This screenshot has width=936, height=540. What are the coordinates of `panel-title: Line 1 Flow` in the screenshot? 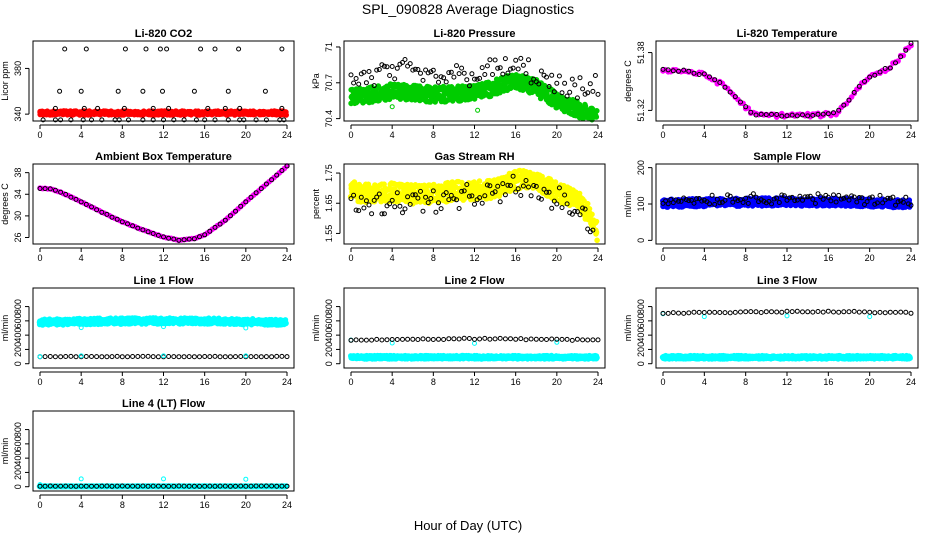 It's located at (164, 281).